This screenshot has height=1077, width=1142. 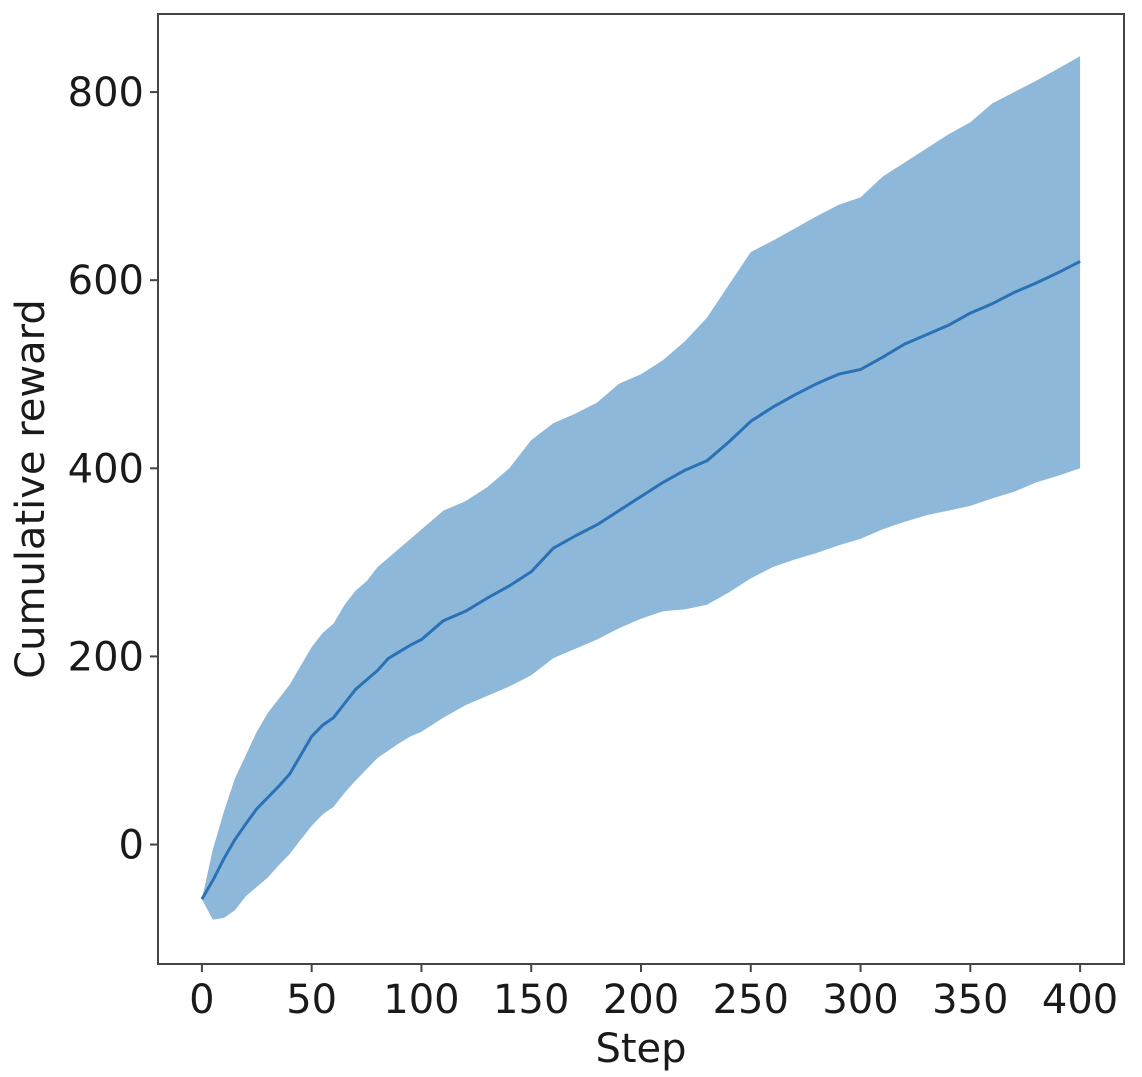 I want to click on y-tick-label: 800, so click(x=106, y=93).